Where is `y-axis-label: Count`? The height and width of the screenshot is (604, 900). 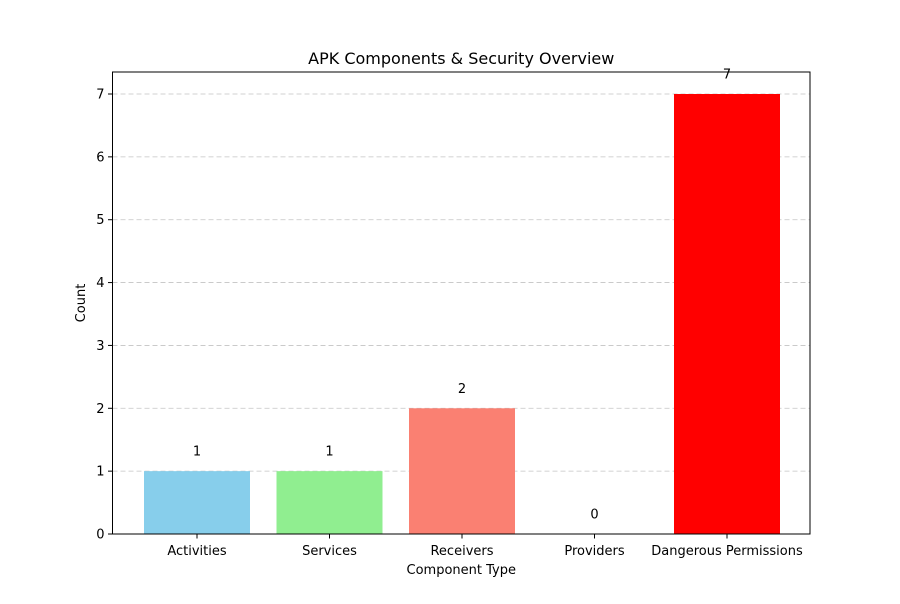 y-axis-label: Count is located at coordinates (81, 303).